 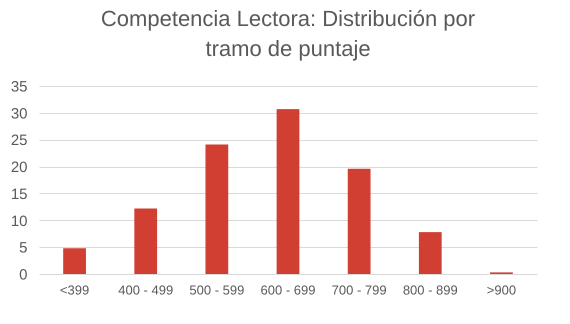 What do you see at coordinates (288, 290) in the screenshot?
I see `x-tick-label: 600 - 699` at bounding box center [288, 290].